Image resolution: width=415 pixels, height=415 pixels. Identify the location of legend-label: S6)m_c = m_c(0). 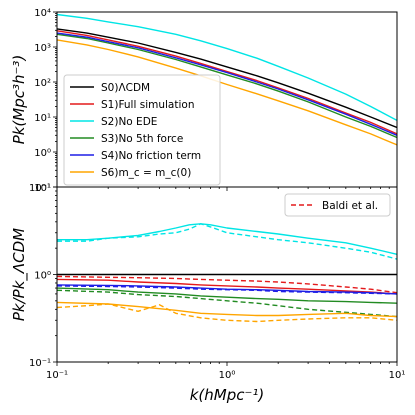
(146, 173).